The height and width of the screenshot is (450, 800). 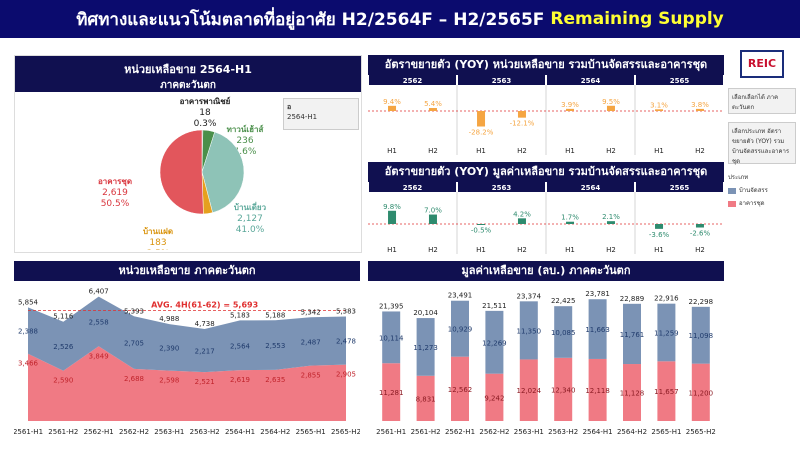 I want to click on value-total-label: 21,395, so click(x=391, y=306).